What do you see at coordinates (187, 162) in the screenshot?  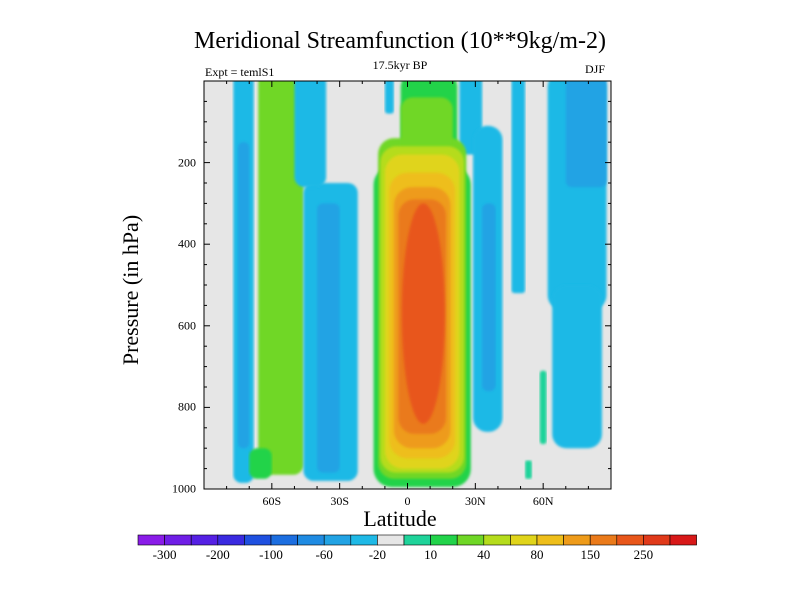 I see `y-tick-label: 200` at bounding box center [187, 162].